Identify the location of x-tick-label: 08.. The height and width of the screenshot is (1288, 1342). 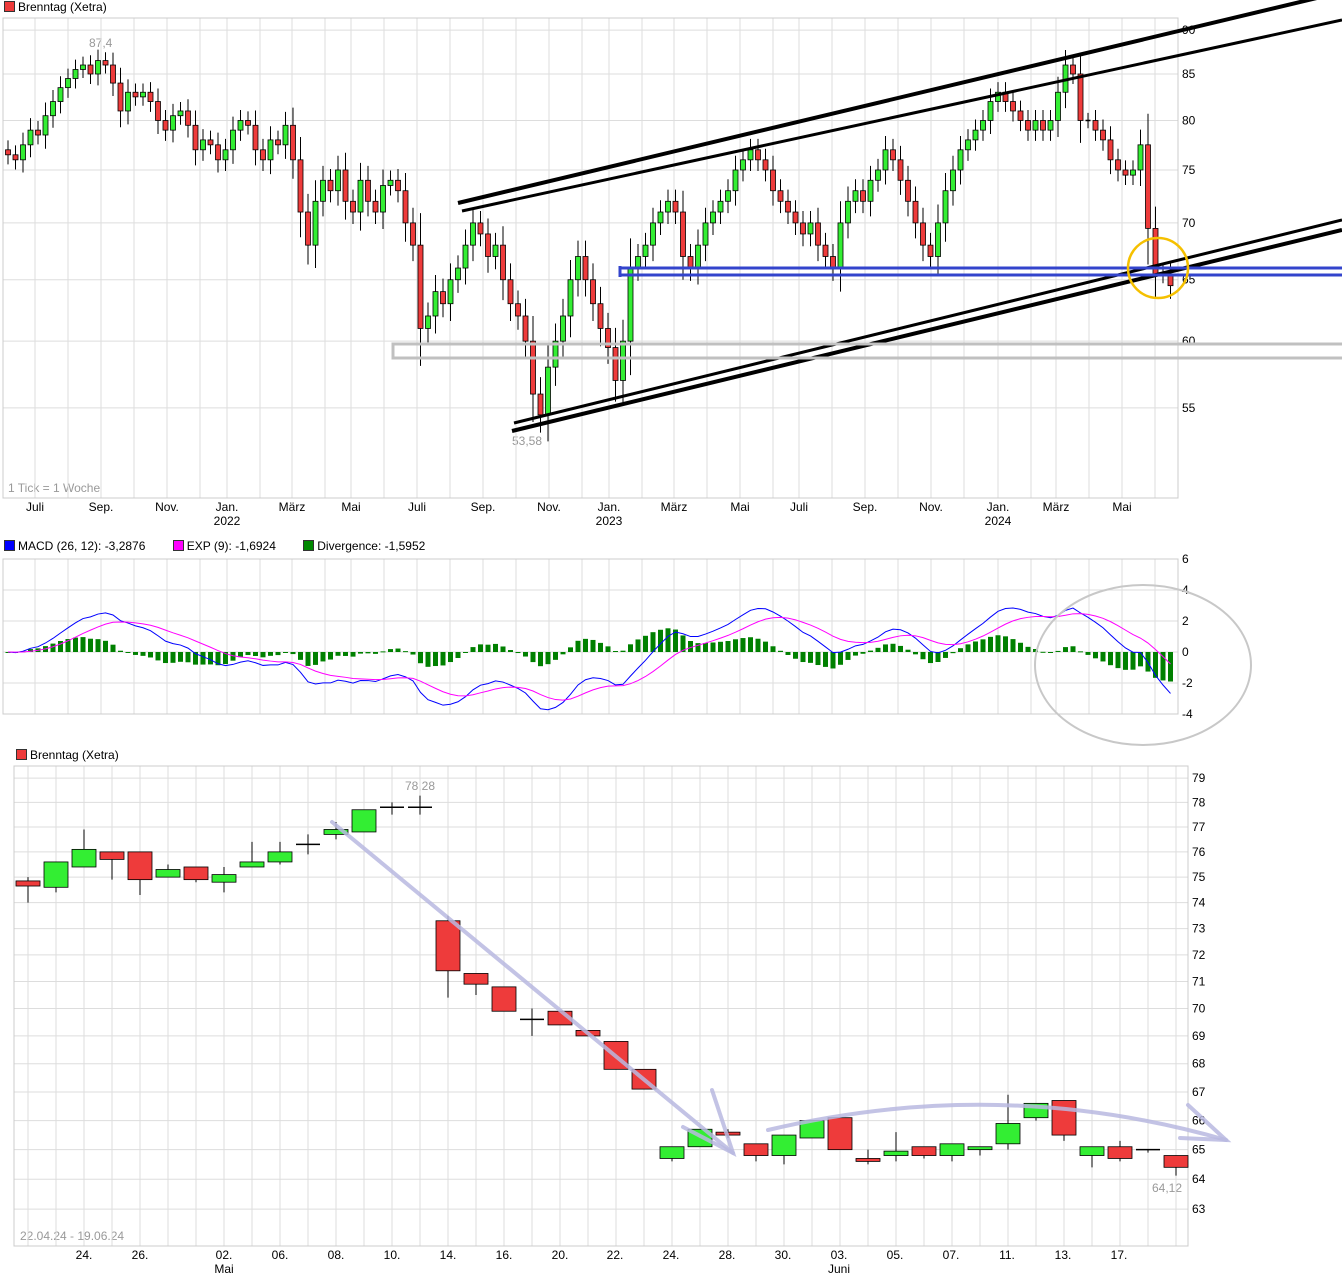
(336, 1255).